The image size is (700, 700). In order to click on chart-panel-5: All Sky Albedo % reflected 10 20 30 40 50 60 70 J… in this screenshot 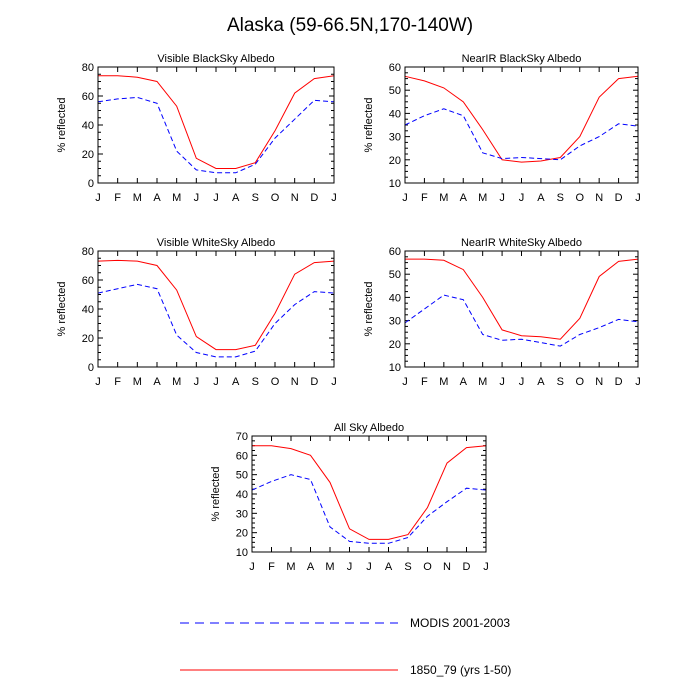, I will do `click(349, 497)`.